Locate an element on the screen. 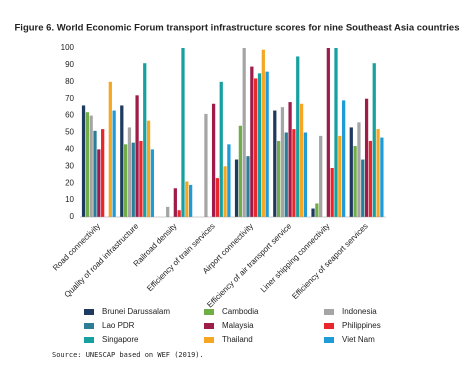  y-tick-label: 70 is located at coordinates (69, 98).